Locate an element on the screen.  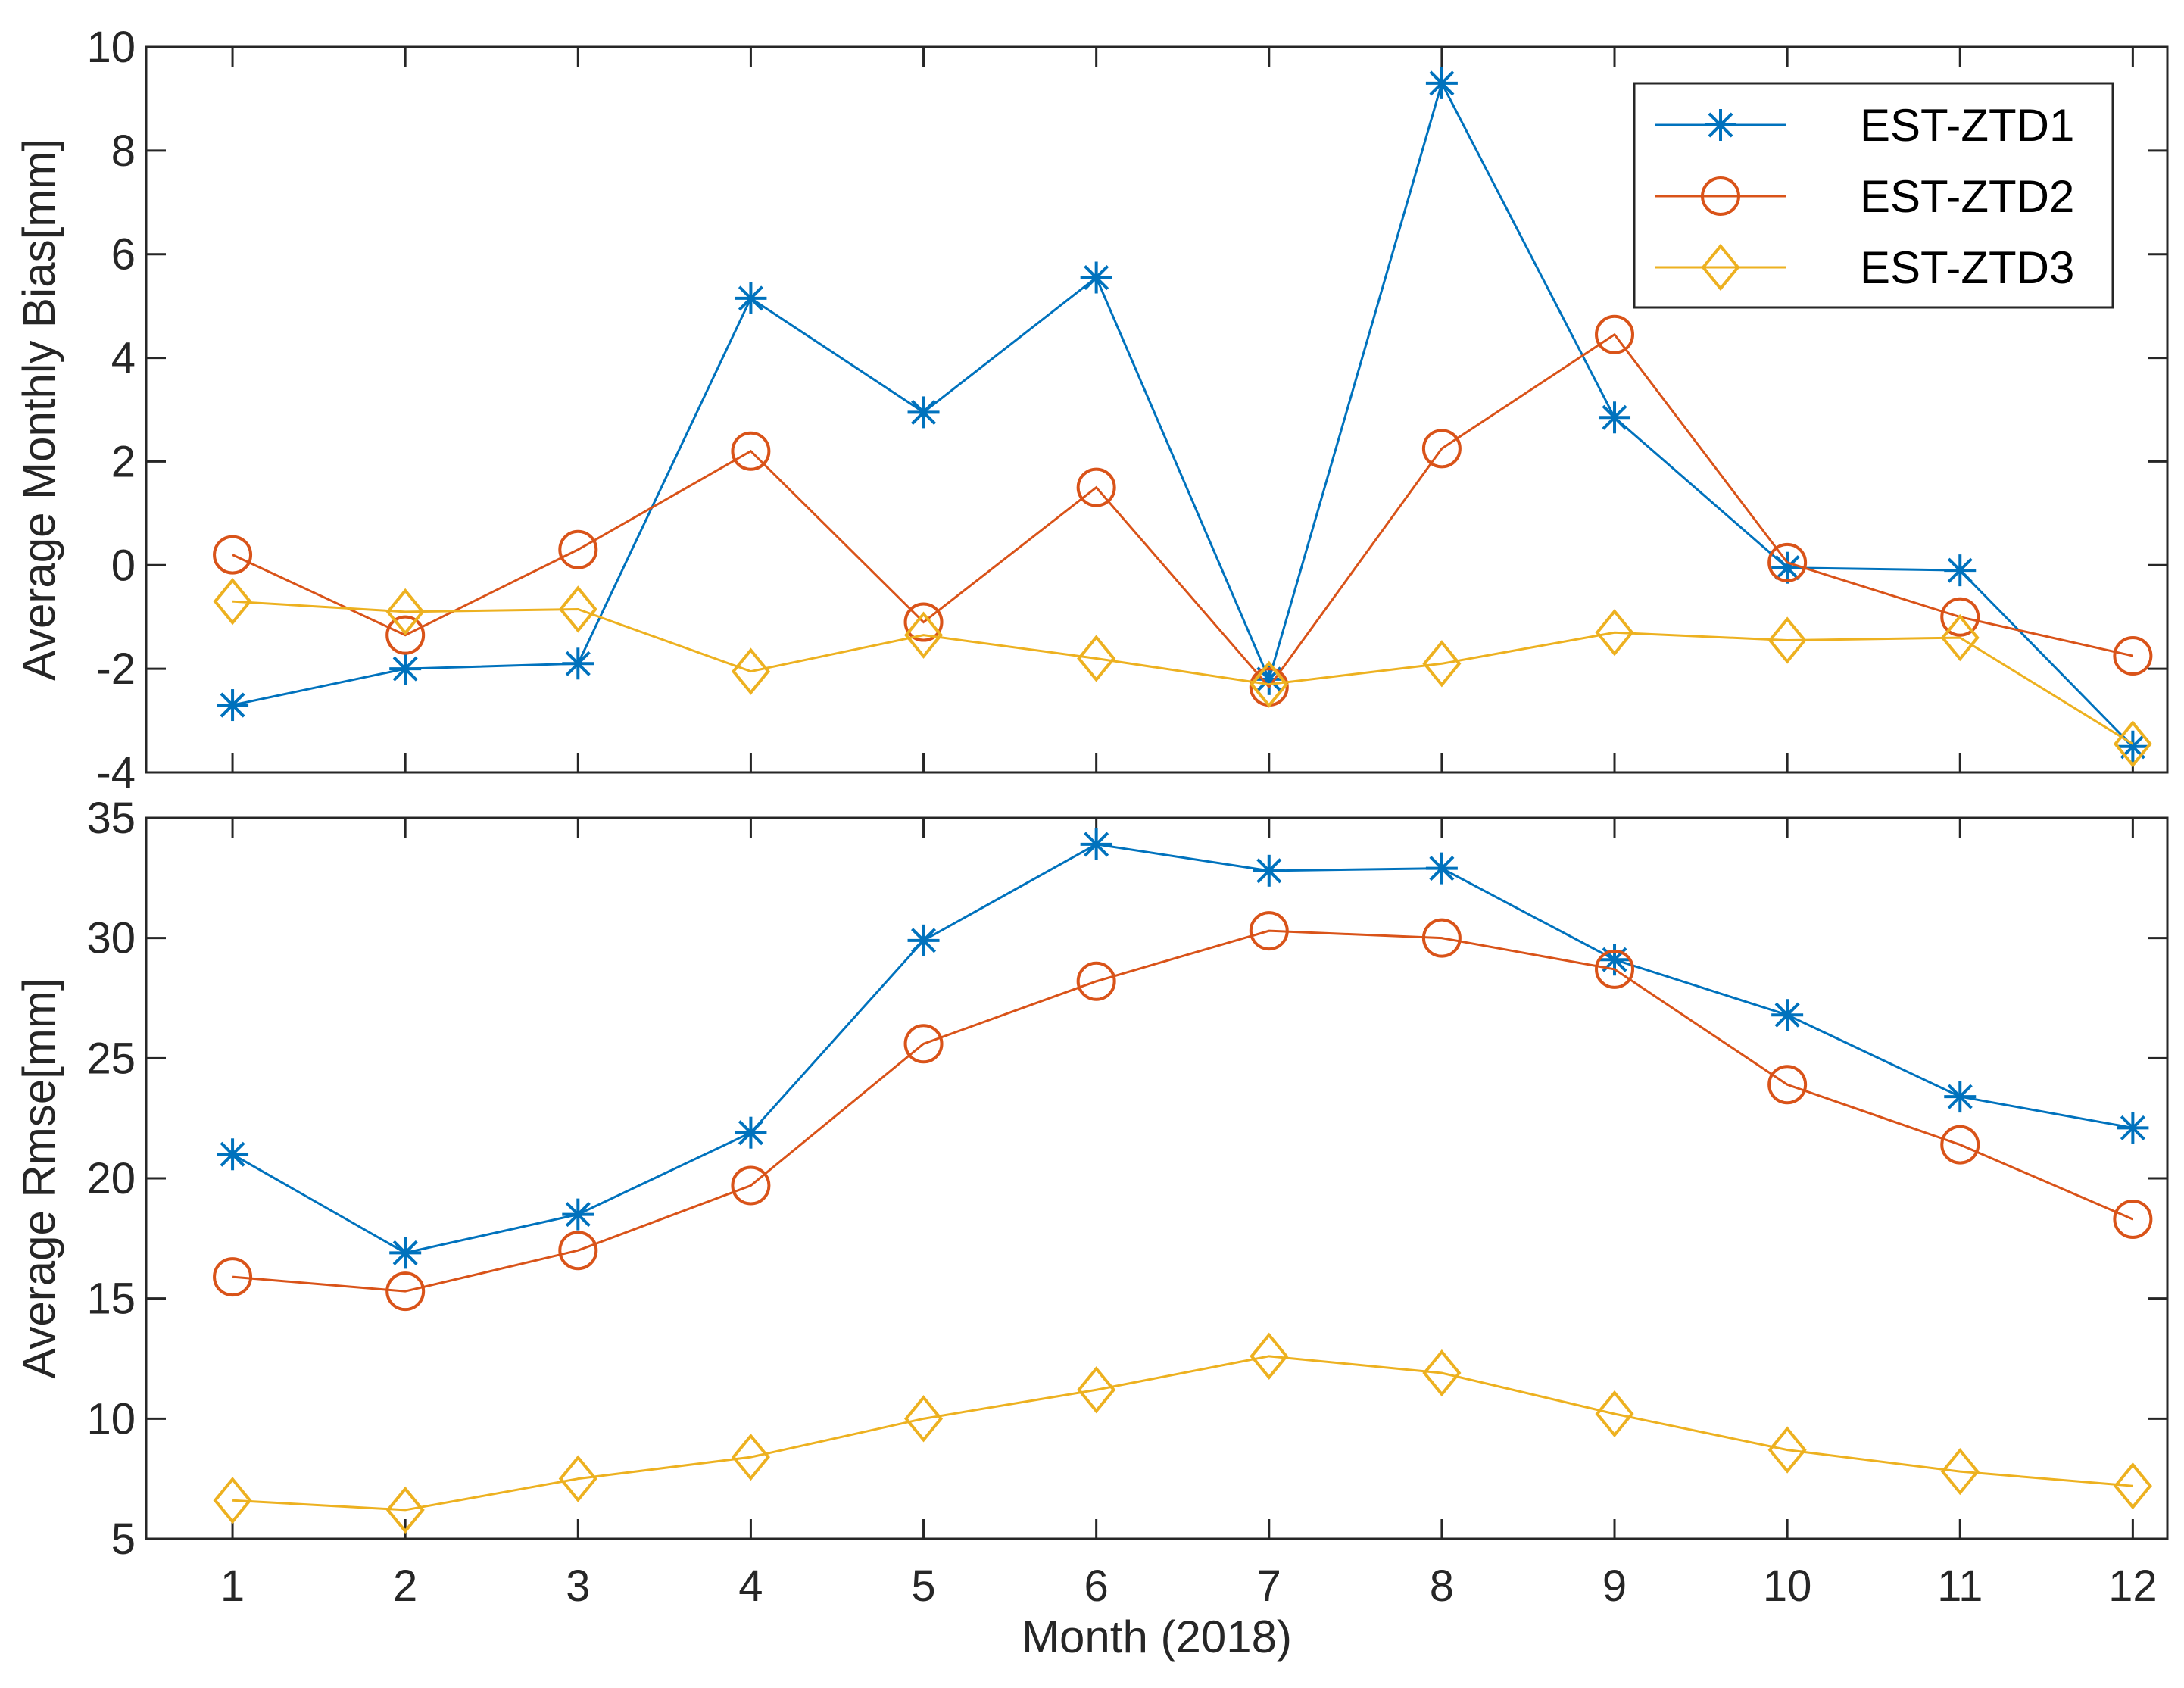
rmse-series-est-ztd3 is located at coordinates (1182, 1433).